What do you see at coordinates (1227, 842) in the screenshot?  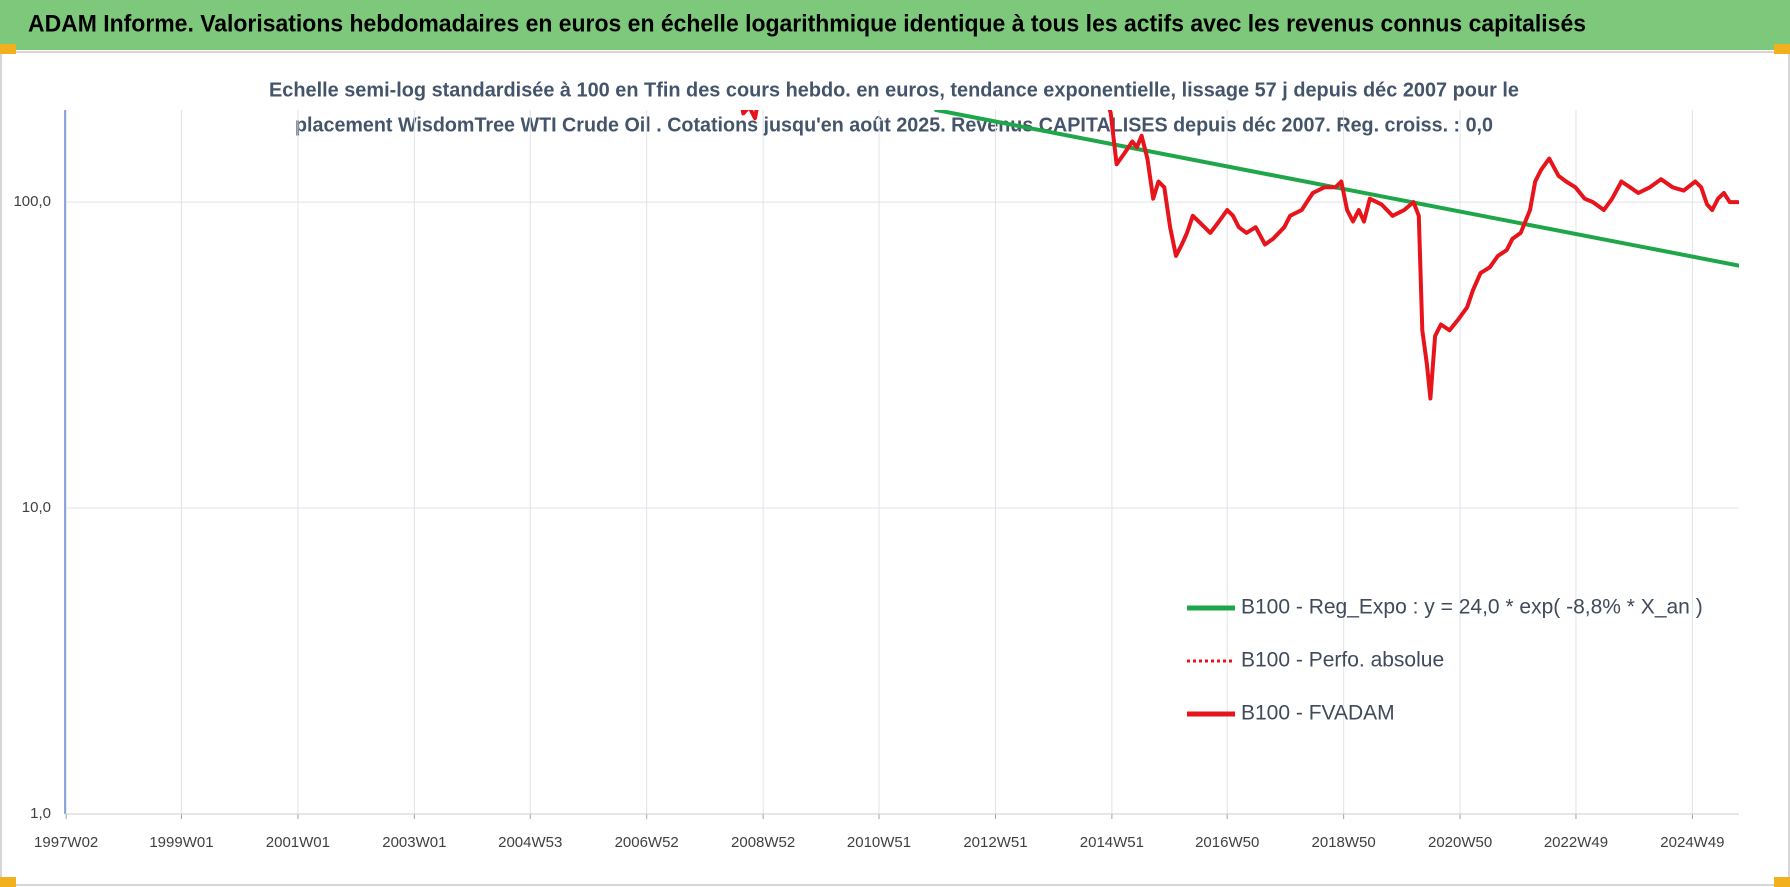 I see `x-tick-label: 2016W50` at bounding box center [1227, 842].